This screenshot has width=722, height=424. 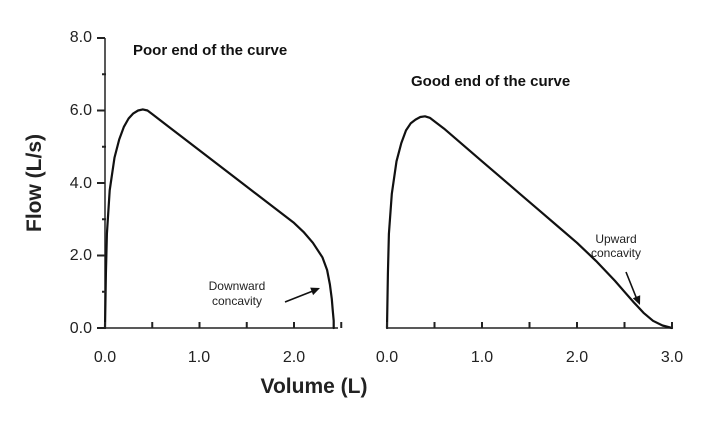 I want to click on x-axis-title: Volume (L), so click(x=314, y=386).